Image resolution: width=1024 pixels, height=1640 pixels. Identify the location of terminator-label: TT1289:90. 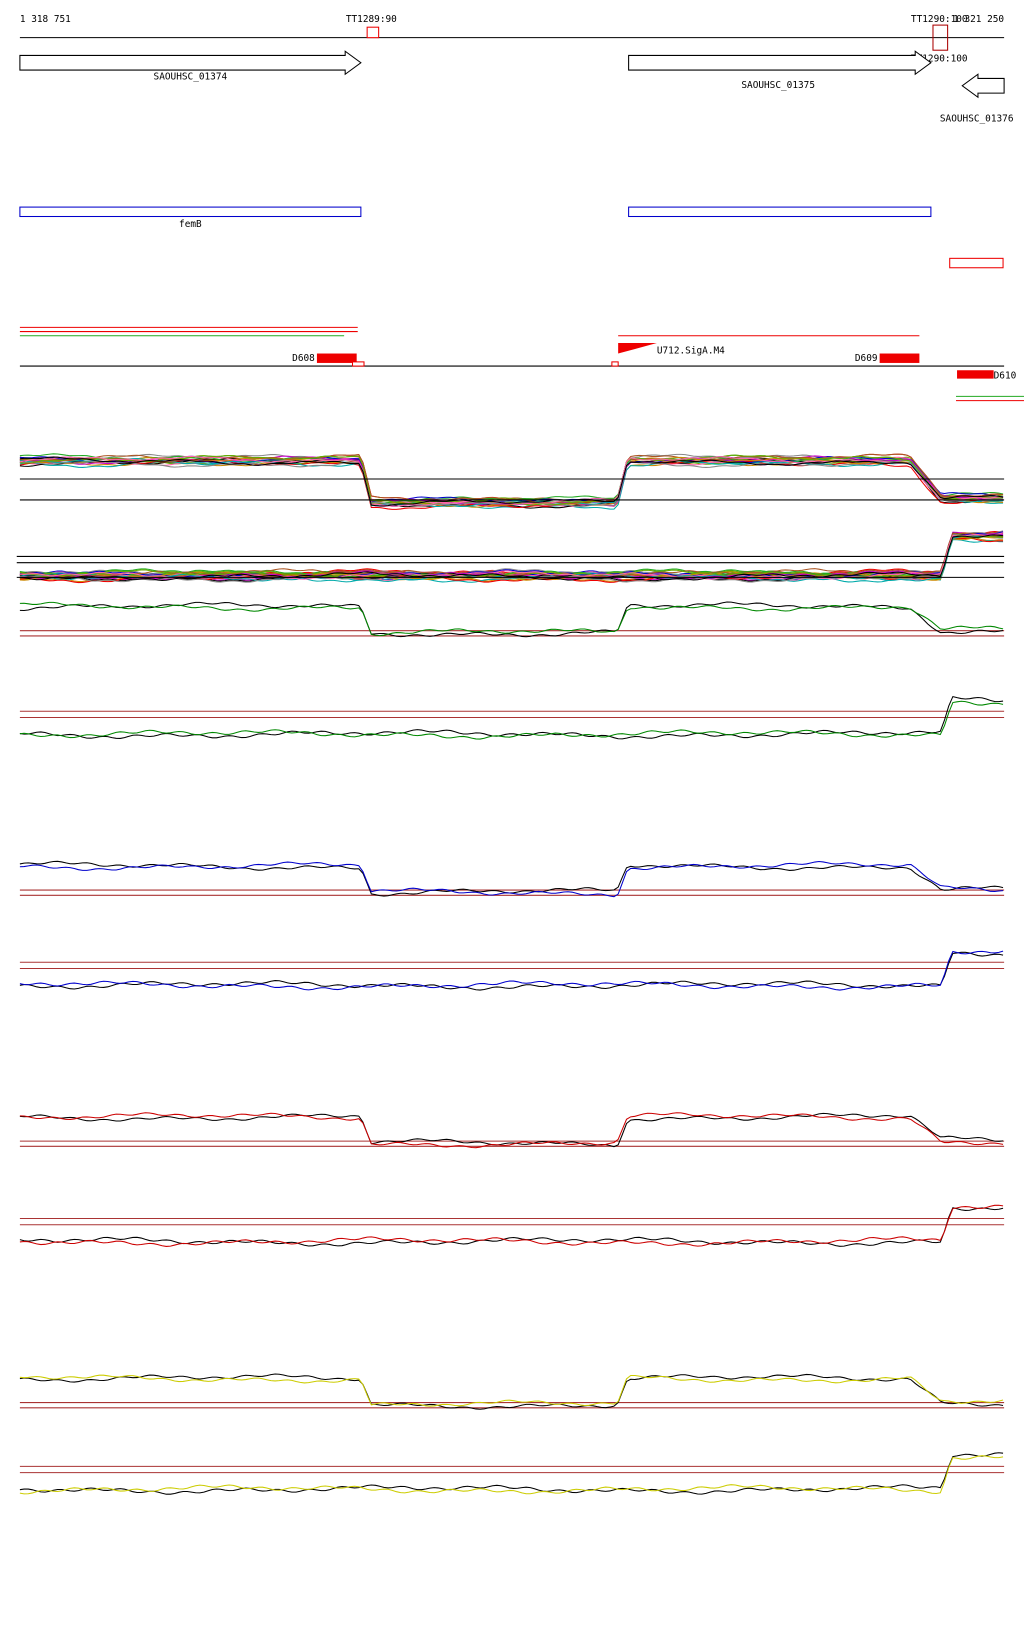
(371, 19).